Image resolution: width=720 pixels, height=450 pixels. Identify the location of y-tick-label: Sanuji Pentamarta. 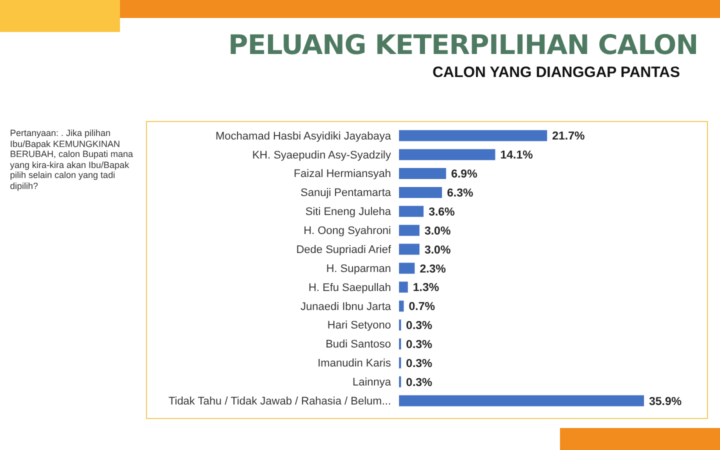
(346, 193).